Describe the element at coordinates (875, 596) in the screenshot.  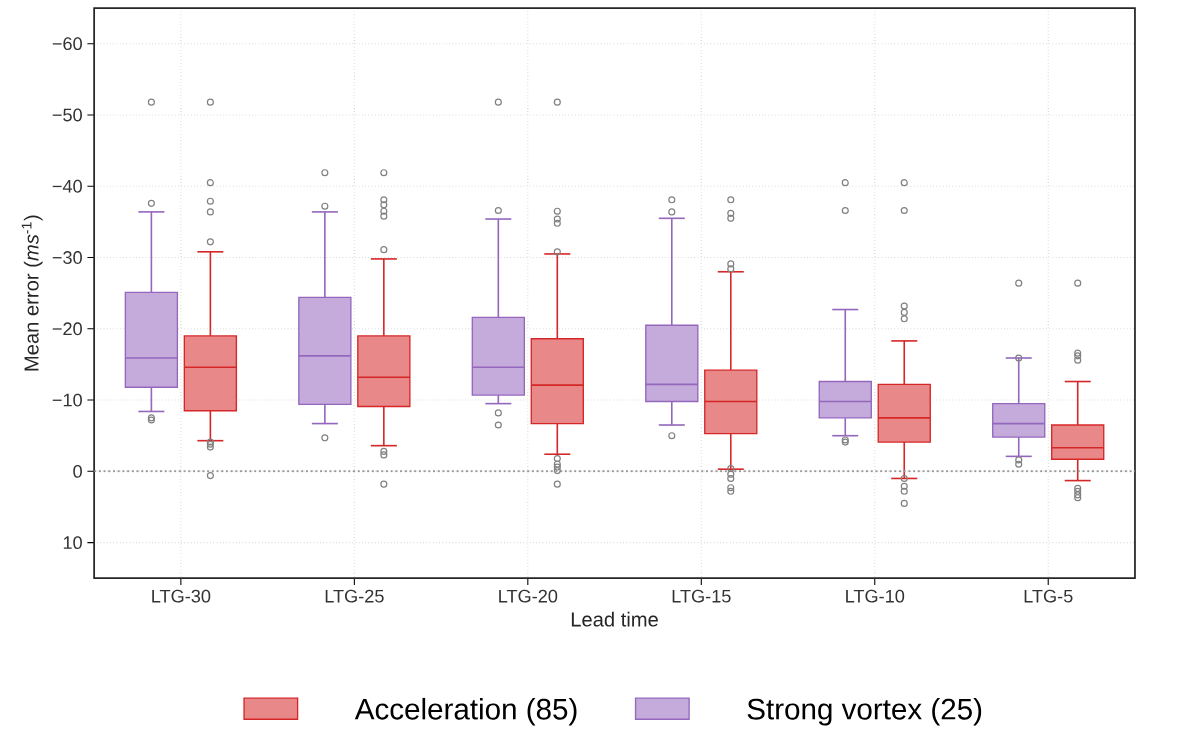
I see `x-tick-label: LTG-10` at that location.